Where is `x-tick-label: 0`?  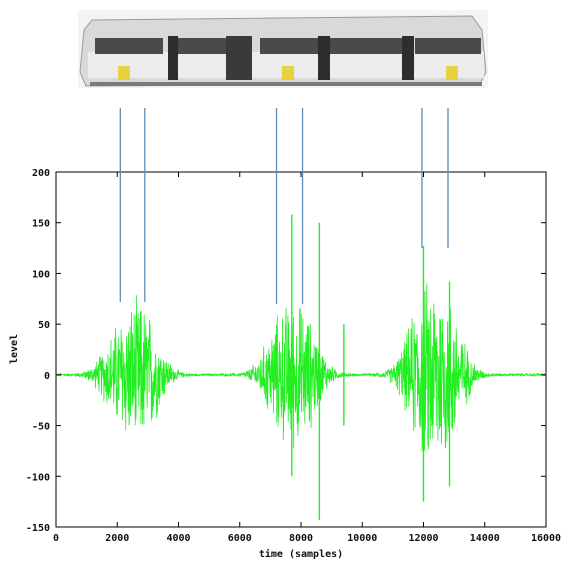
x-tick-label: 0 is located at coordinates (56, 538).